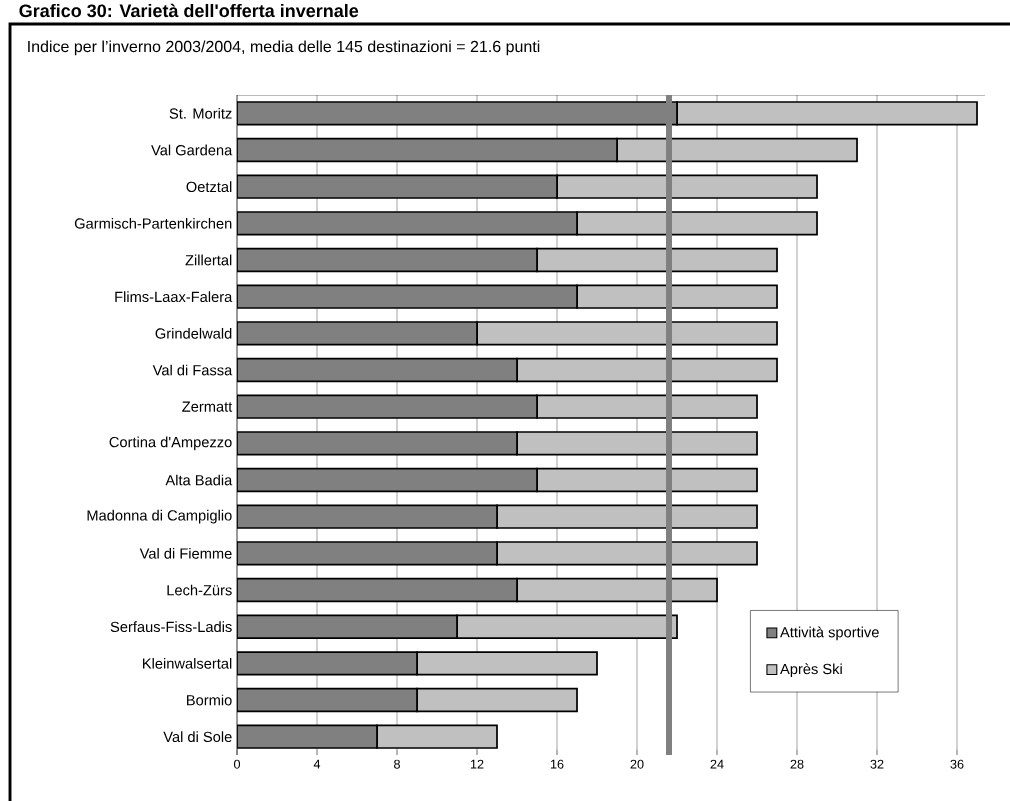 This screenshot has height=801, width=1010. I want to click on legend-label: Attività sportive, so click(829, 633).